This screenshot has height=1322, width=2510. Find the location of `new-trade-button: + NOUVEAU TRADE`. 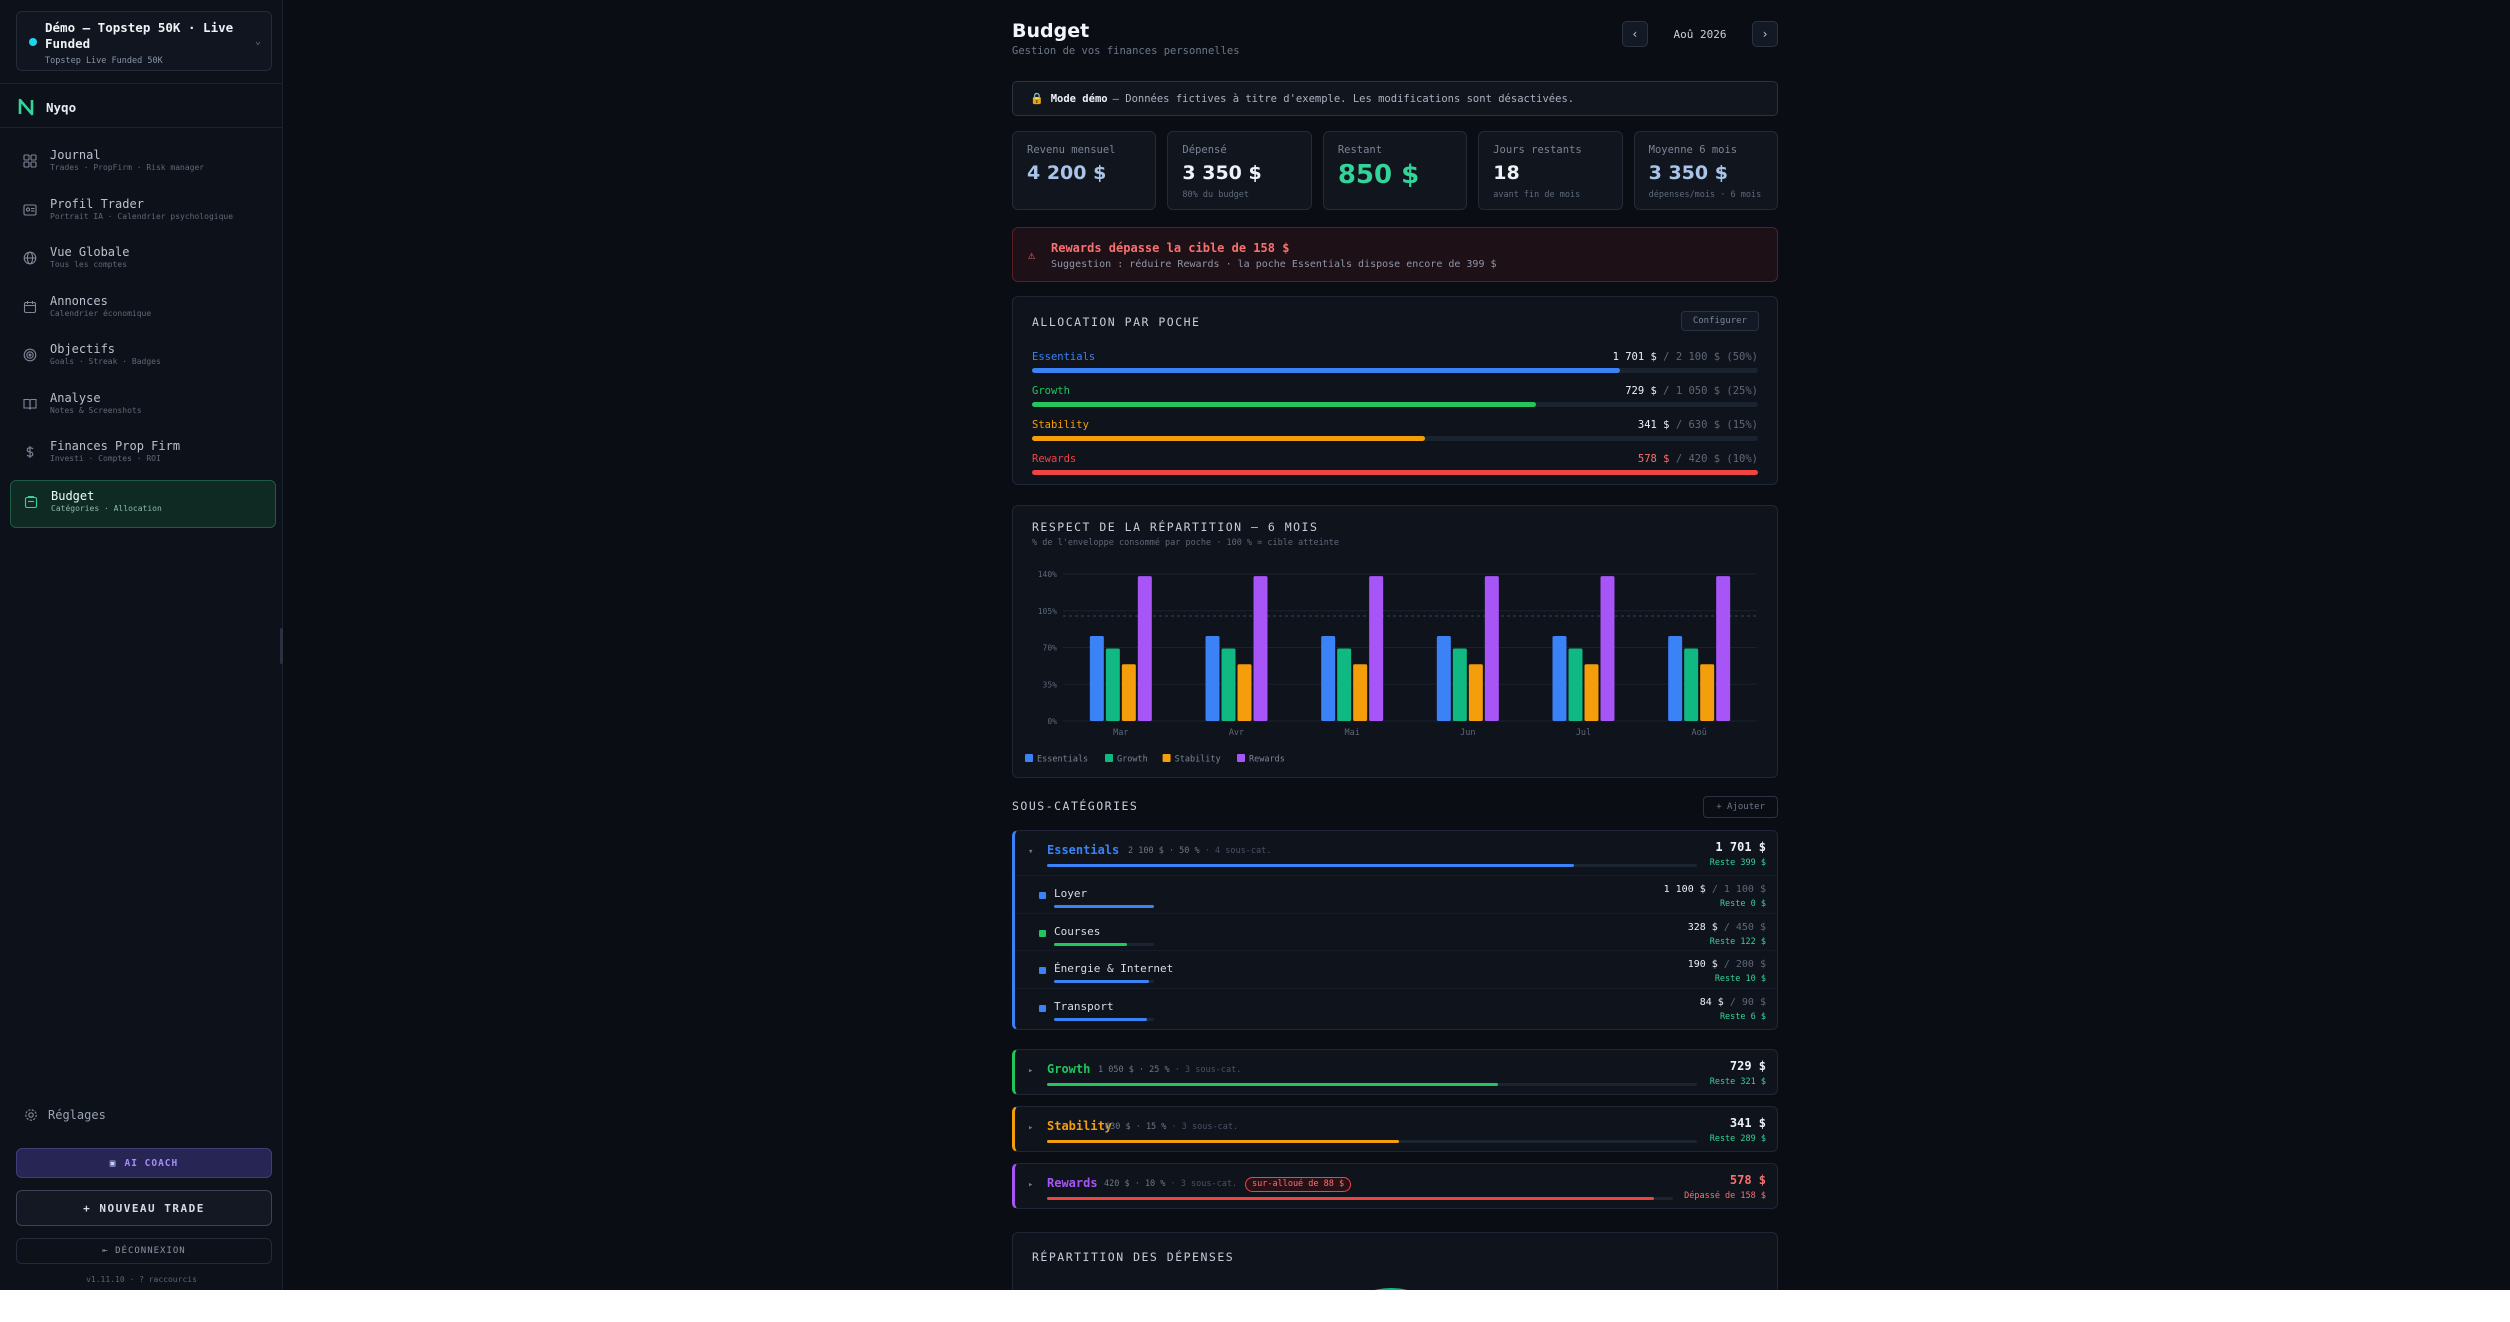

new-trade-button: + NOUVEAU TRADE is located at coordinates (144, 1208).